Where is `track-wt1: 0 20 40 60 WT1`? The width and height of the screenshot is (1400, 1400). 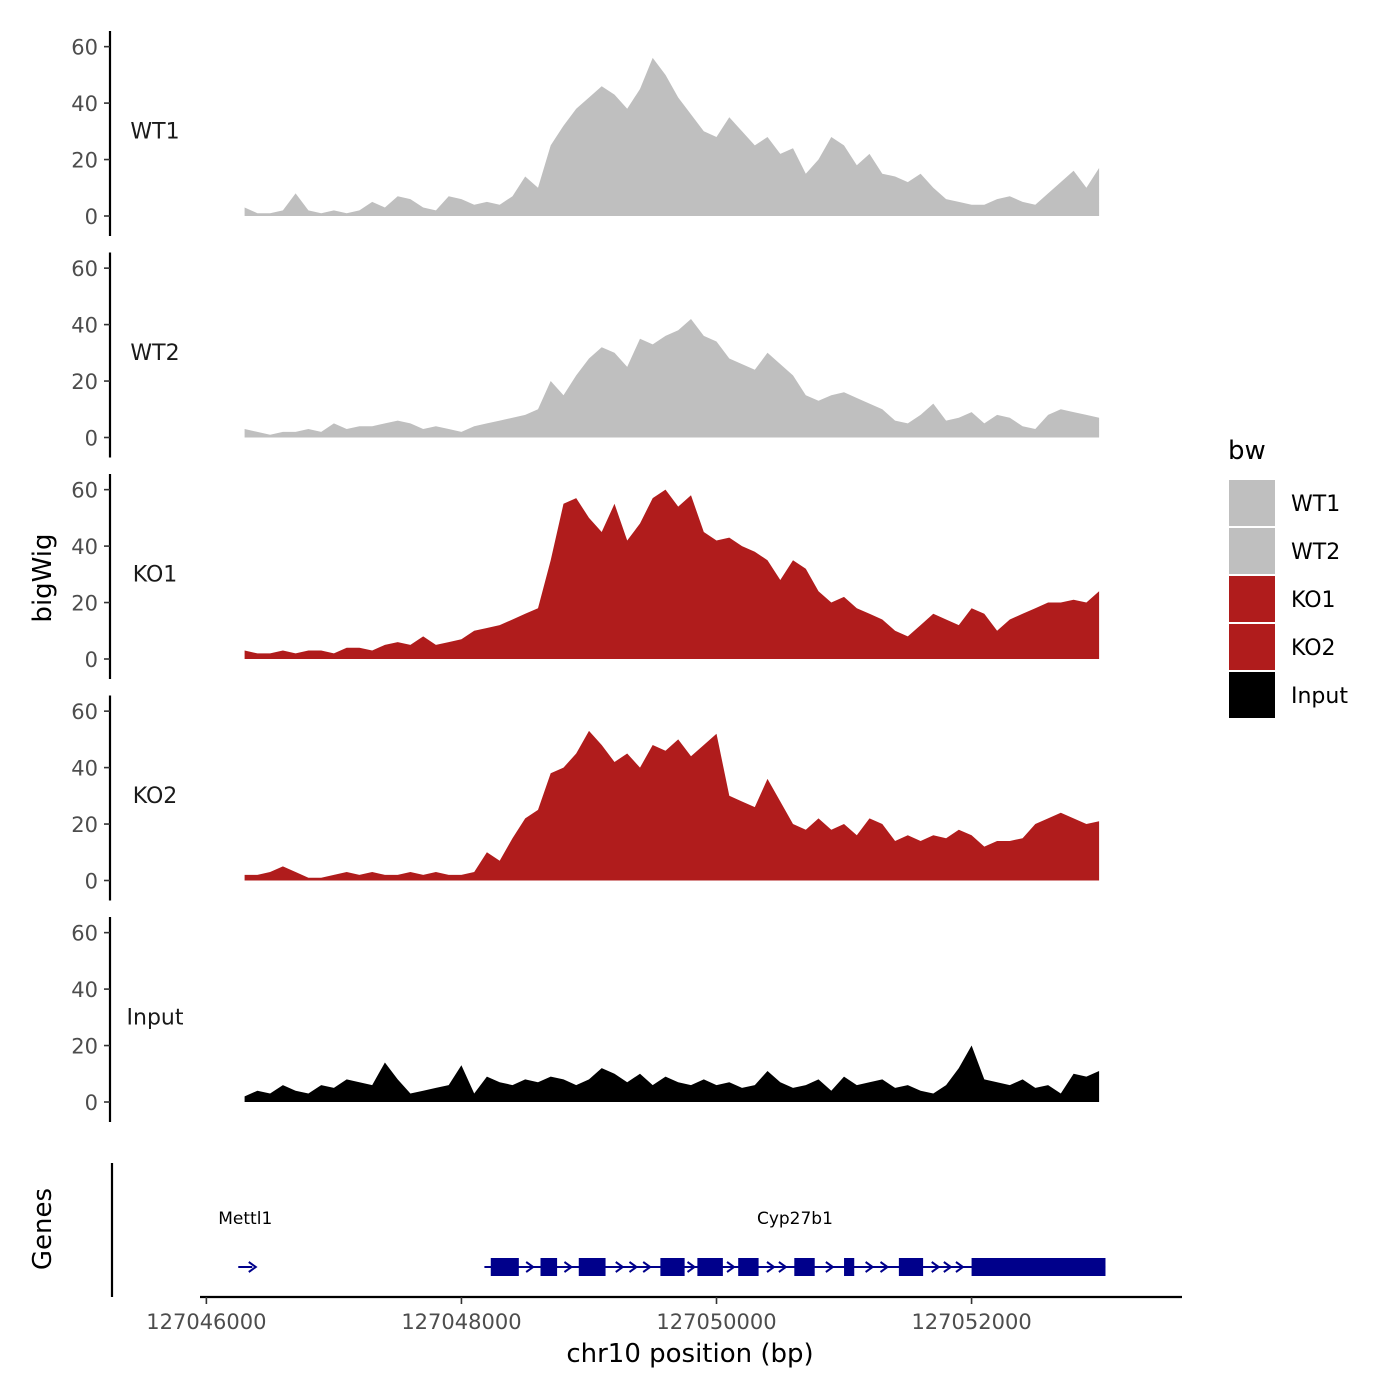 track-wt1: 0 20 40 60 WT1 is located at coordinates (585, 133).